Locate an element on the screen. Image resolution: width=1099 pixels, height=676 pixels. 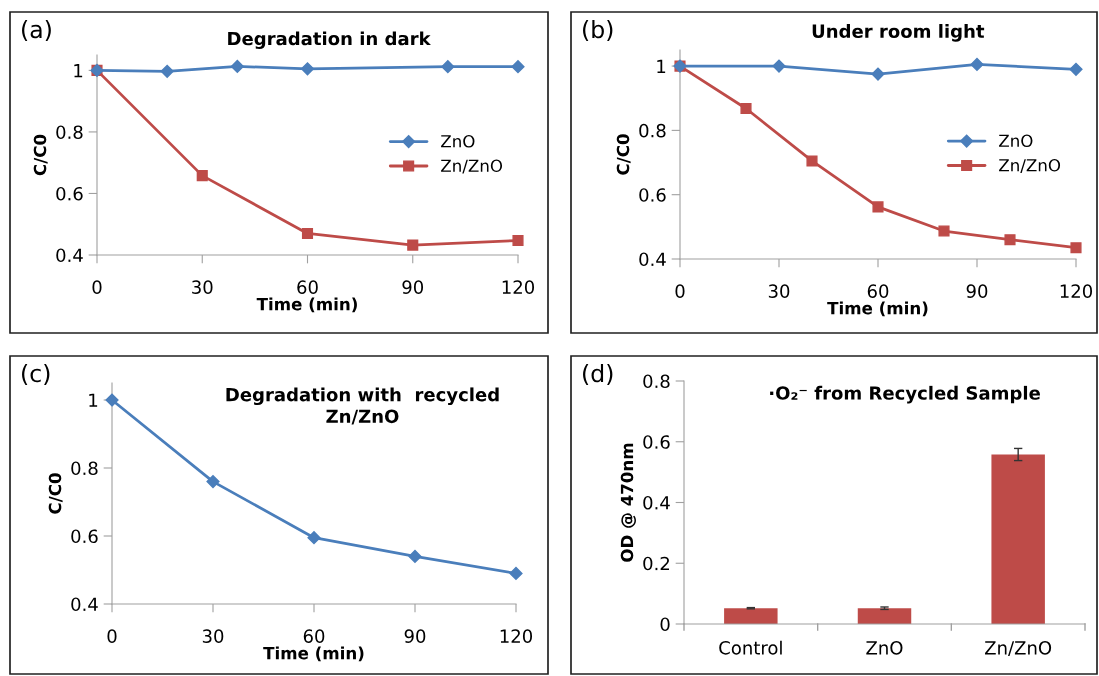
chart-title: Under room light is located at coordinates (898, 33).